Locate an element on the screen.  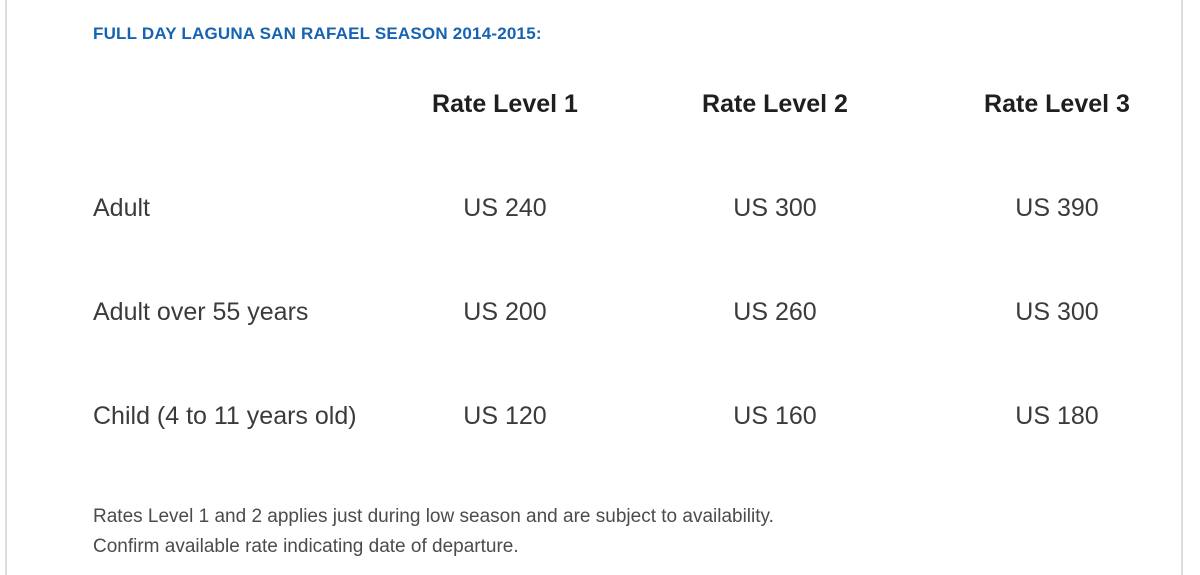
rate-cell-adult-over-55-level-2: US 260 is located at coordinates (775, 311).